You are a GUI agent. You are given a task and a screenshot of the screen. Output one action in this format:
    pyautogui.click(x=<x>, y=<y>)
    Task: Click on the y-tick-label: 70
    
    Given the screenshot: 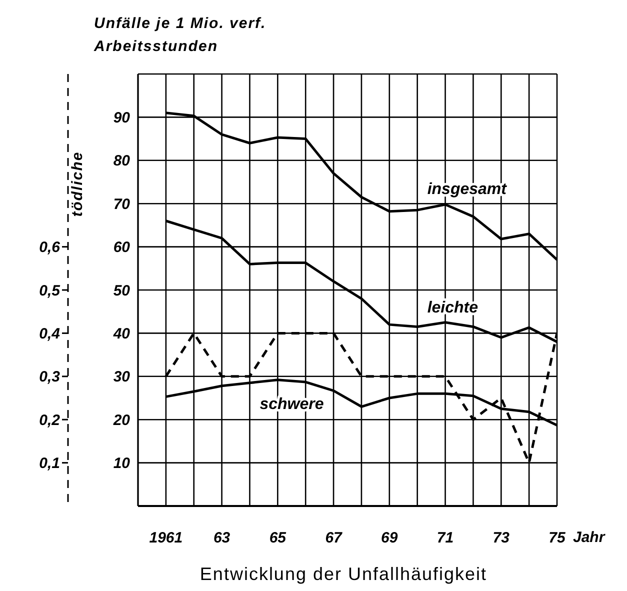 What is the action you would take?
    pyautogui.click(x=122, y=204)
    